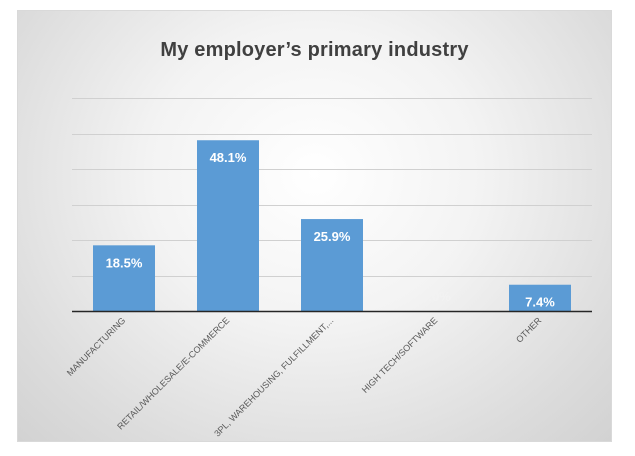 The height and width of the screenshot is (456, 635). I want to click on category-label: OTHER, so click(529, 330).